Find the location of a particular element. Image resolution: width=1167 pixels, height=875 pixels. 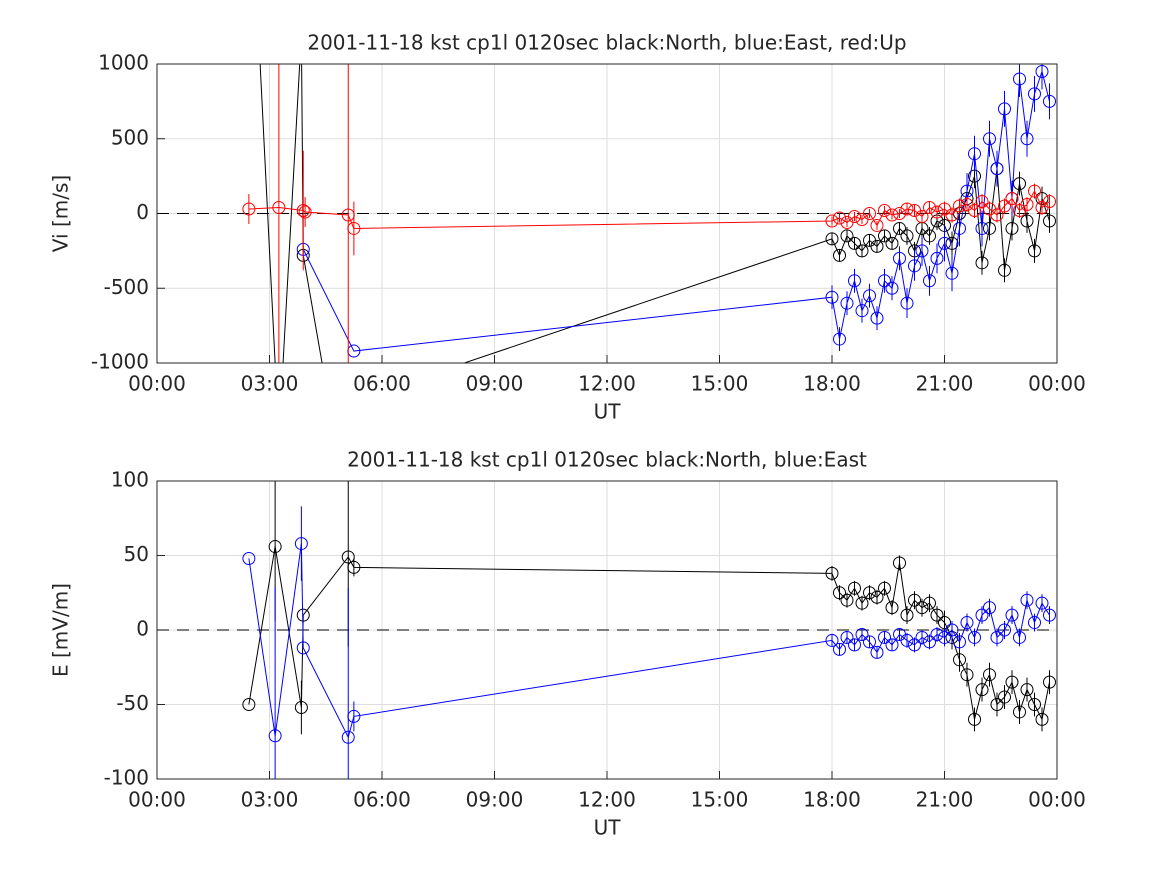

y-axis-label: E [mV/m] is located at coordinates (61, 630).